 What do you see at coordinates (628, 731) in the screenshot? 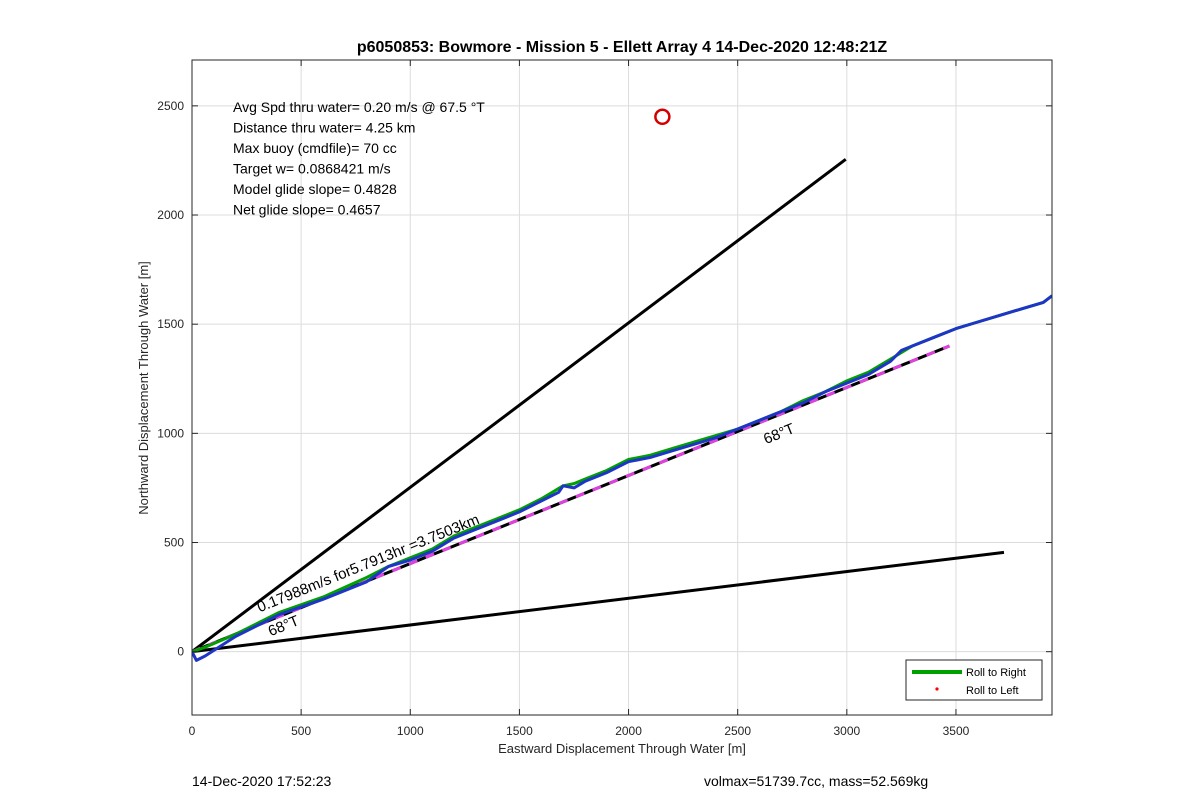
I see `x-tick-label: 2000` at bounding box center [628, 731].